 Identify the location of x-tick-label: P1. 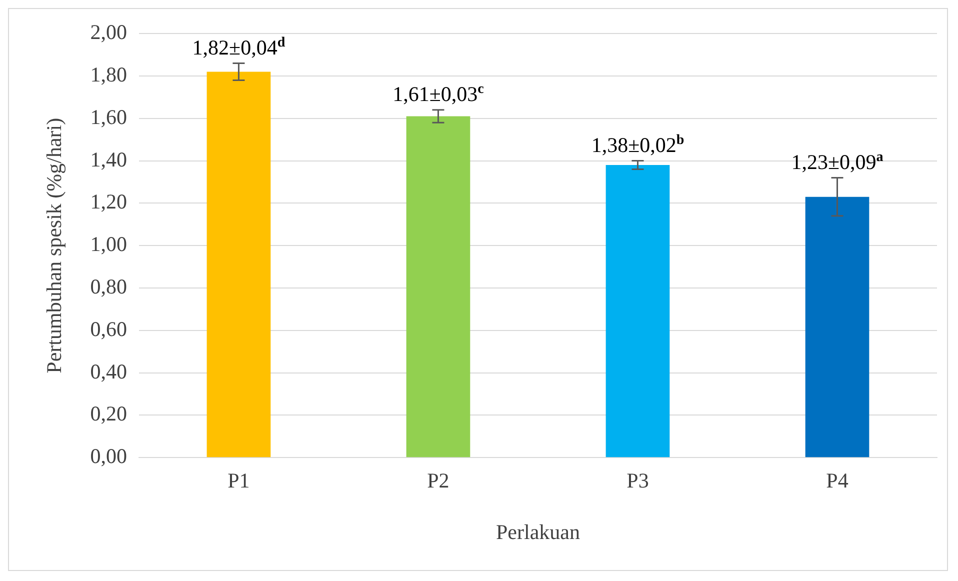
(239, 480).